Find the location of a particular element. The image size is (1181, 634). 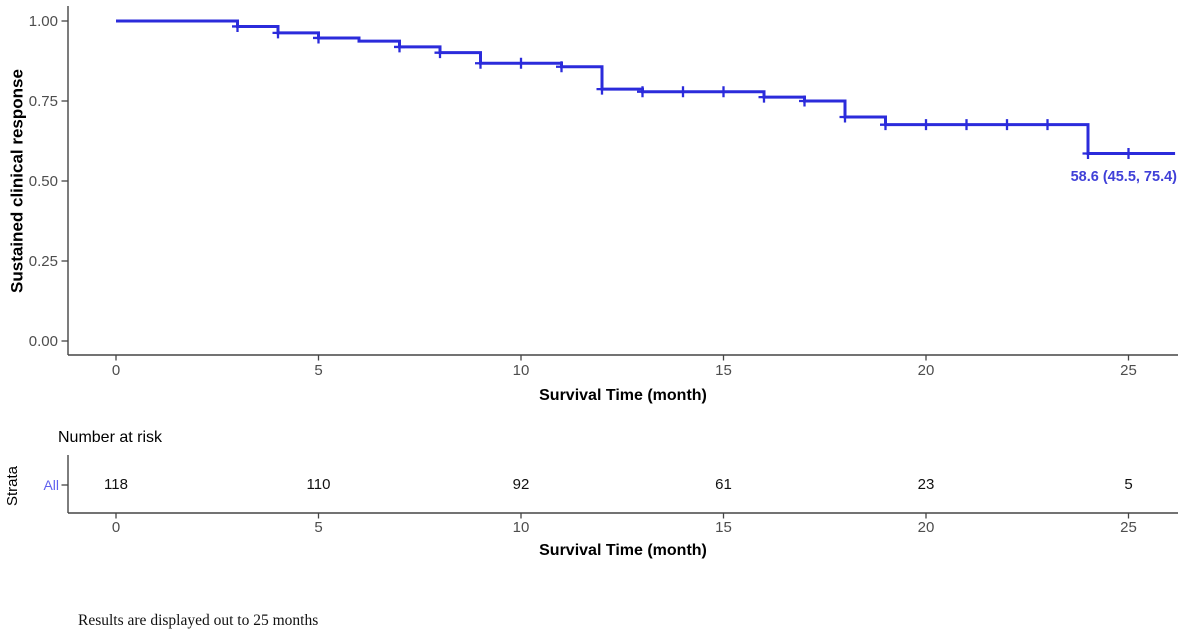

risk-x-tick-label: 20 is located at coordinates (926, 527).